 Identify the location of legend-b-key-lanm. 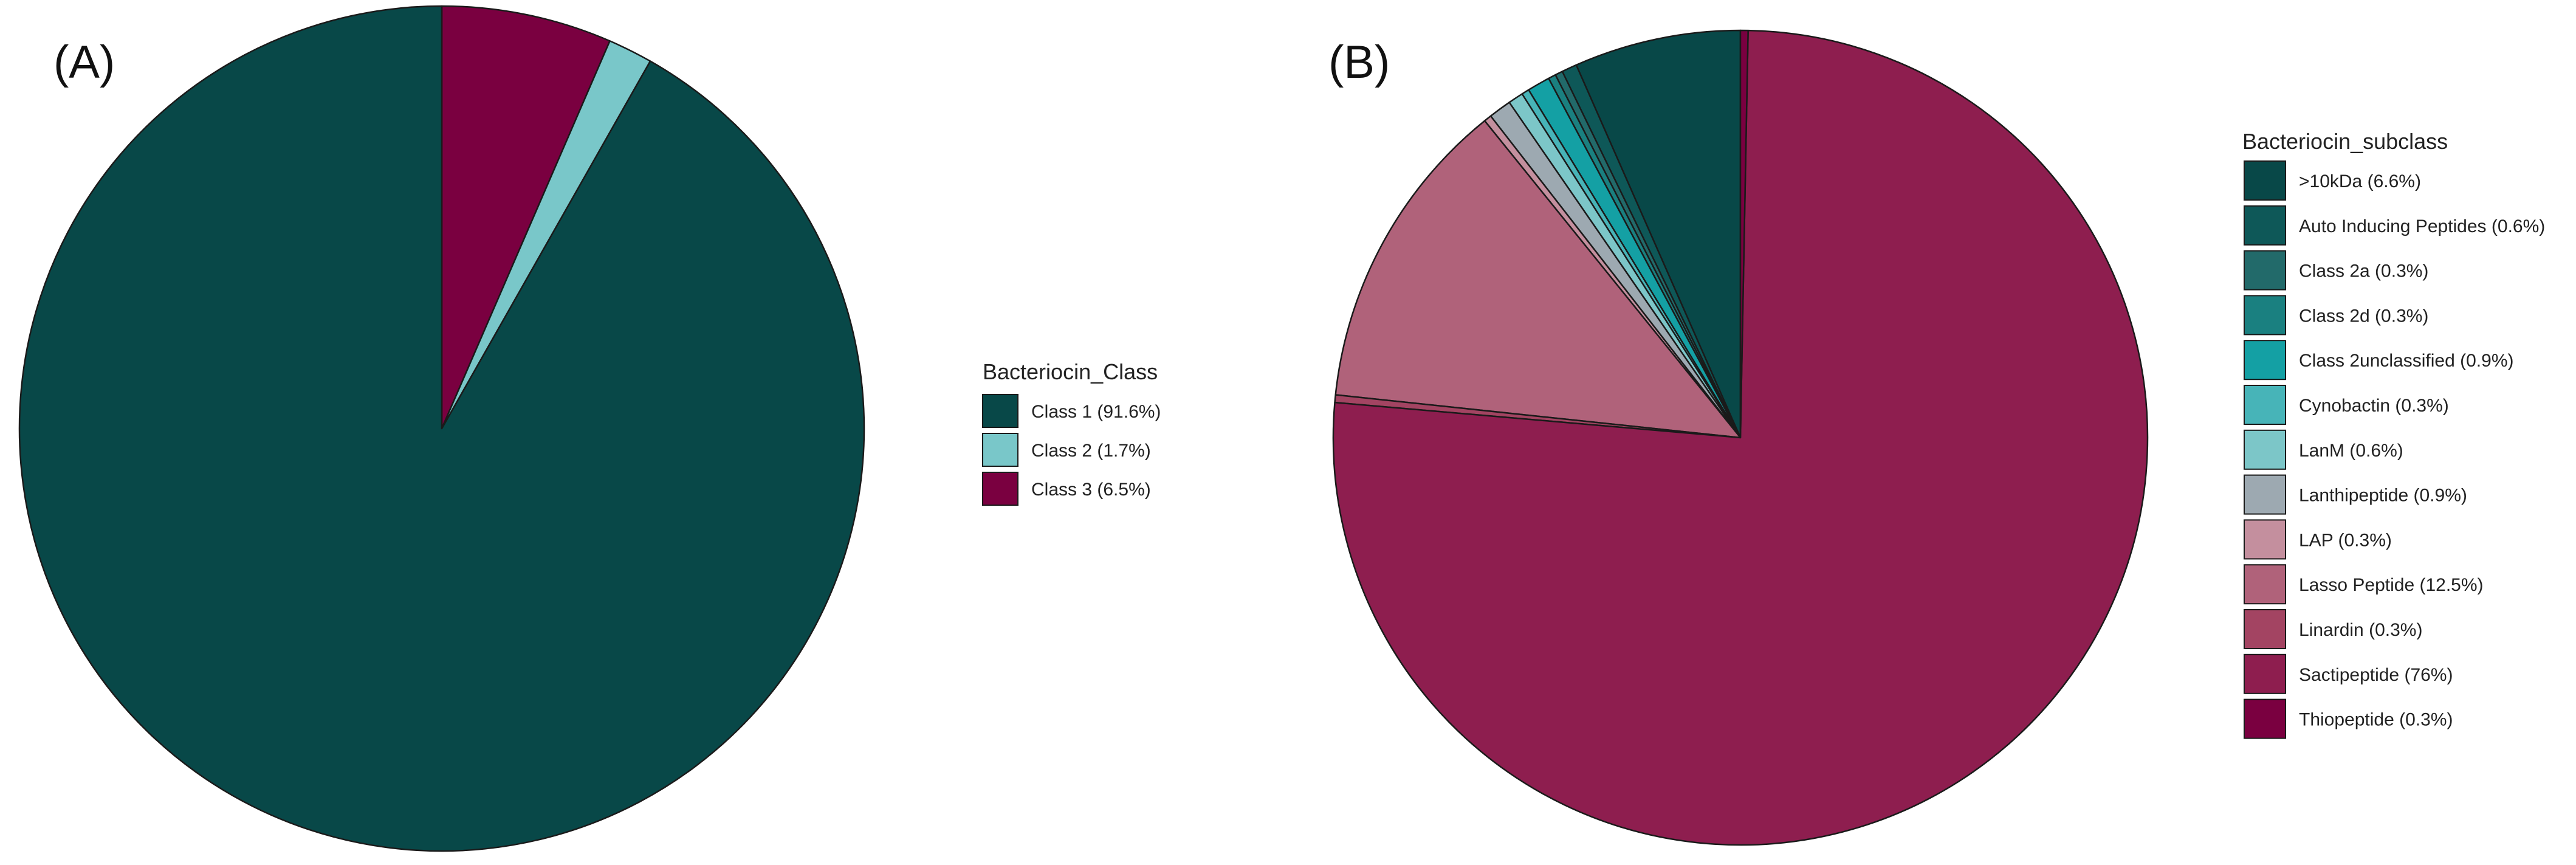
(2265, 449).